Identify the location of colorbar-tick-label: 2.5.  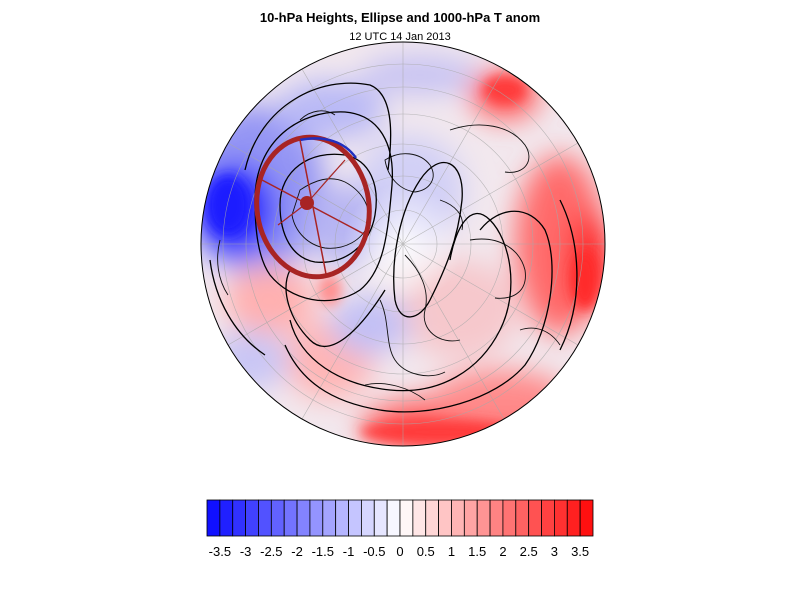
(529, 551).